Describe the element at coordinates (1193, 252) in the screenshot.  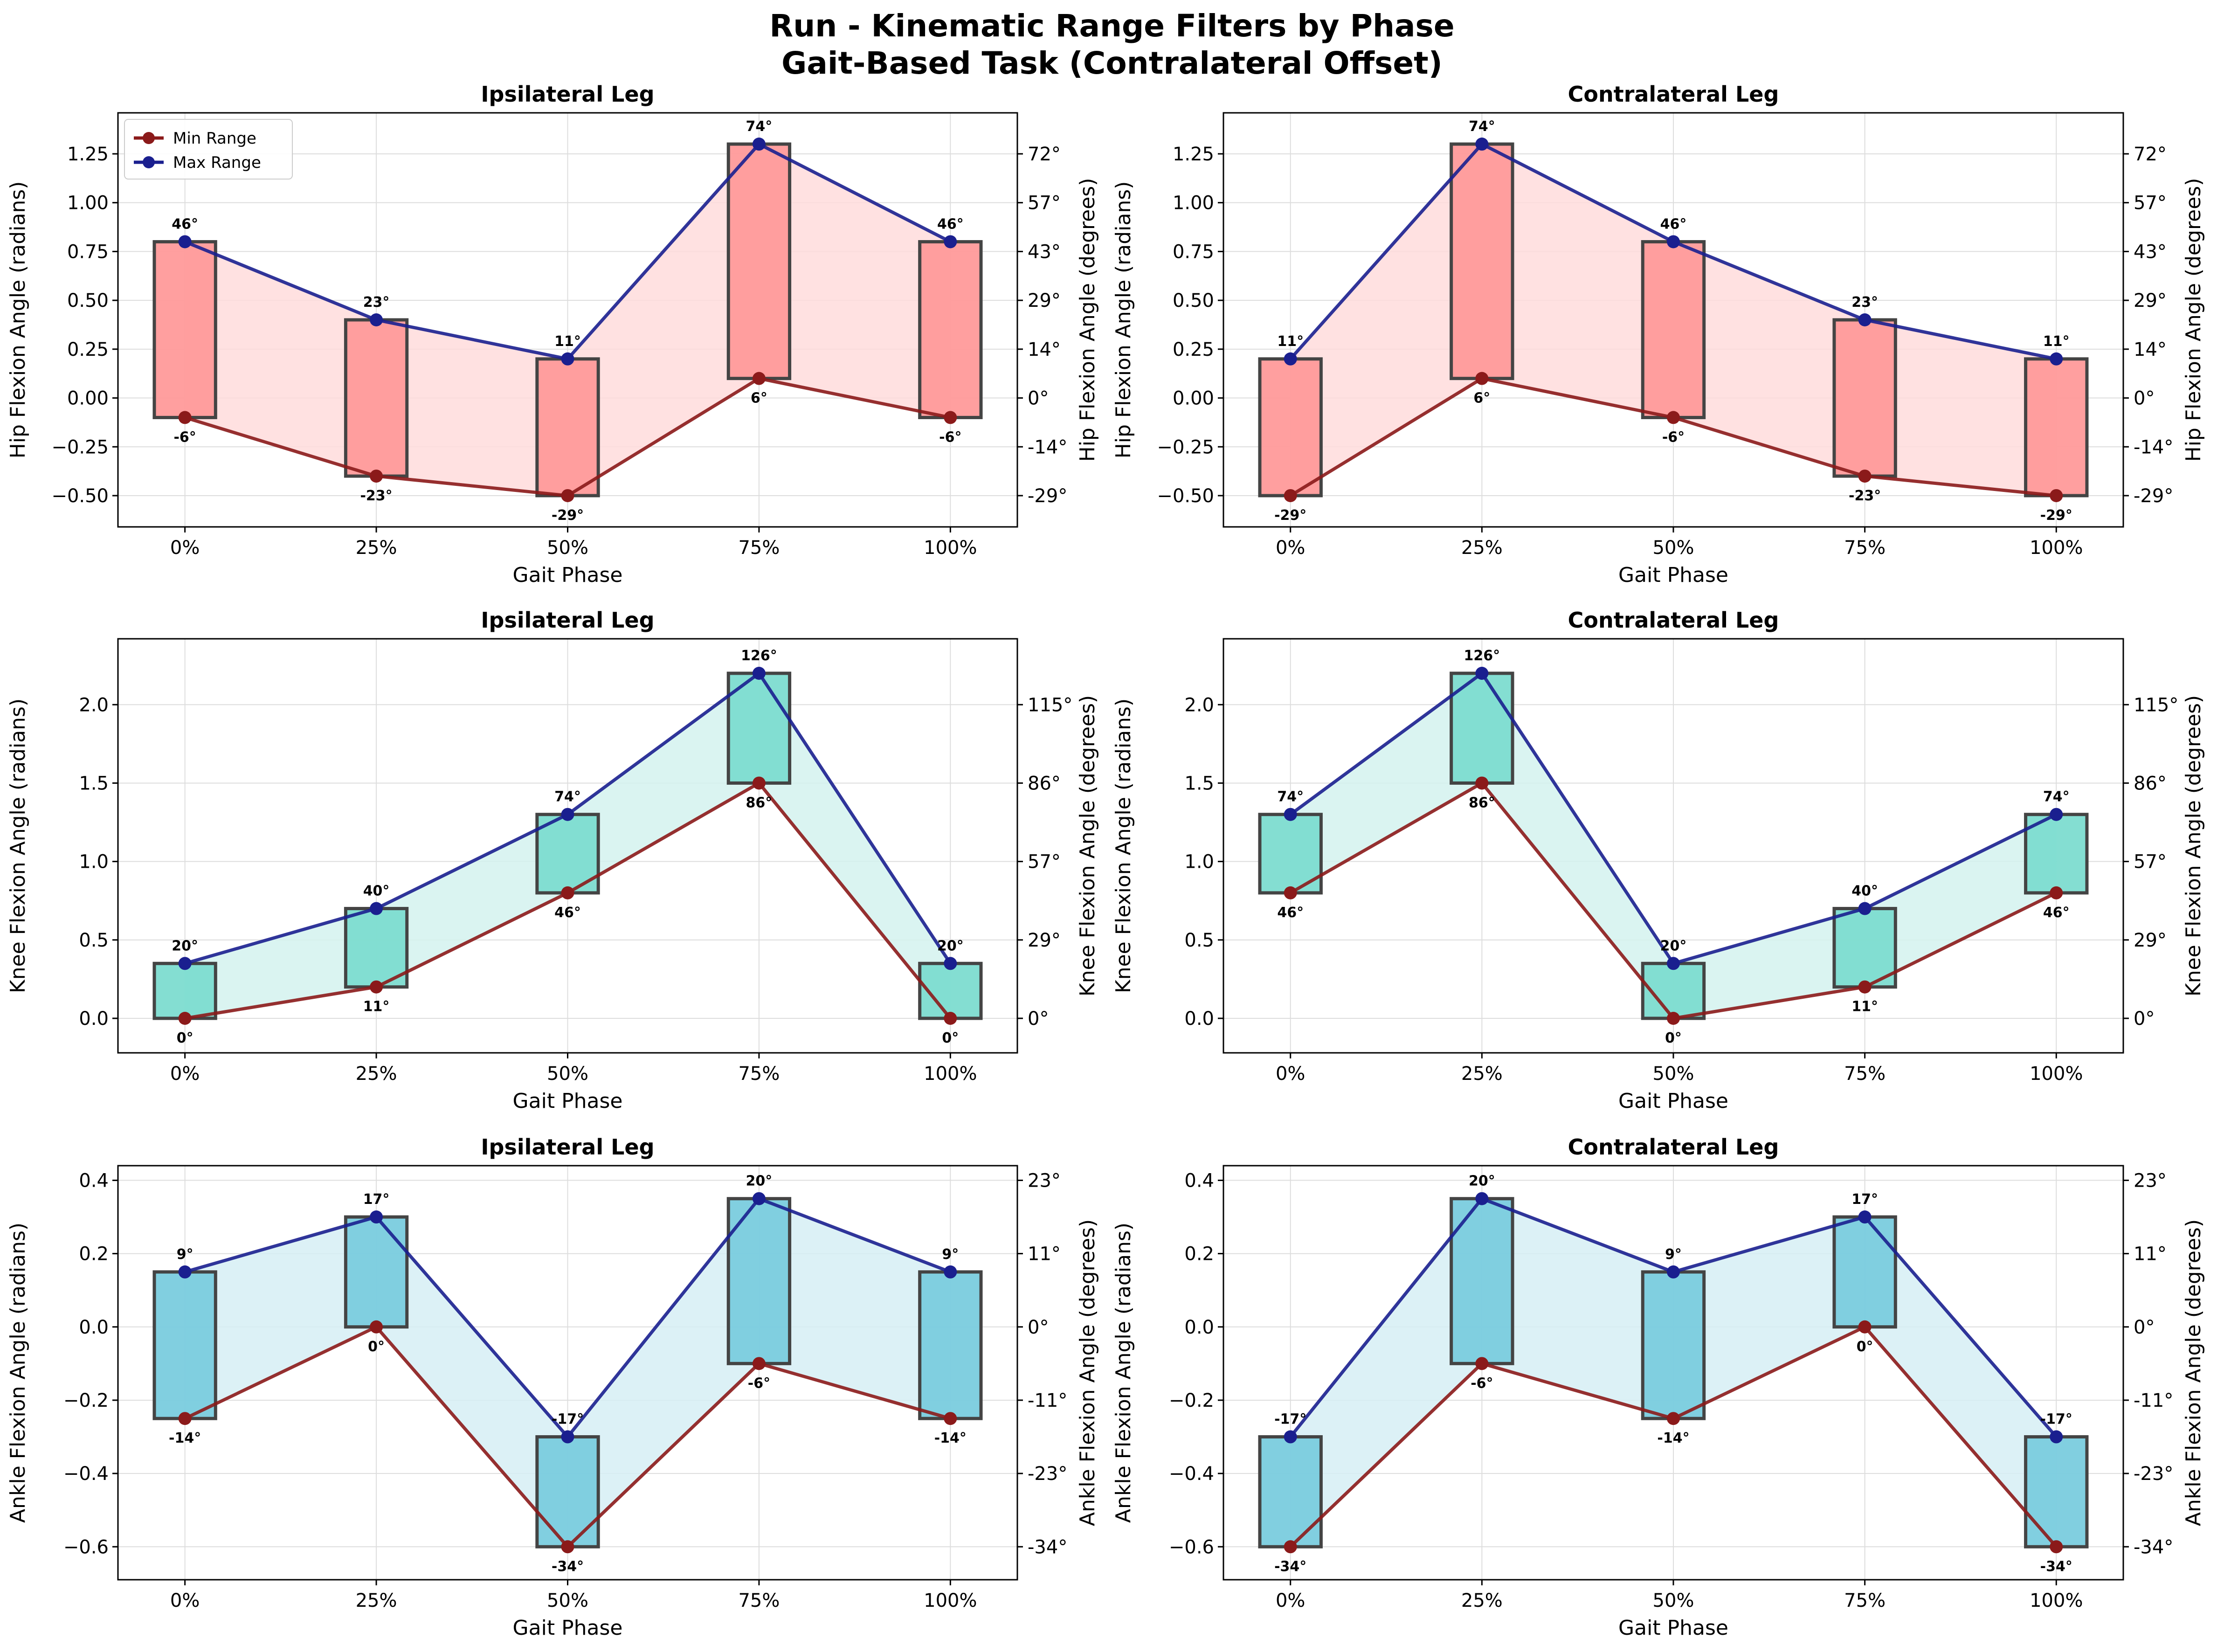
I see `y-tick-label: 0.75` at that location.